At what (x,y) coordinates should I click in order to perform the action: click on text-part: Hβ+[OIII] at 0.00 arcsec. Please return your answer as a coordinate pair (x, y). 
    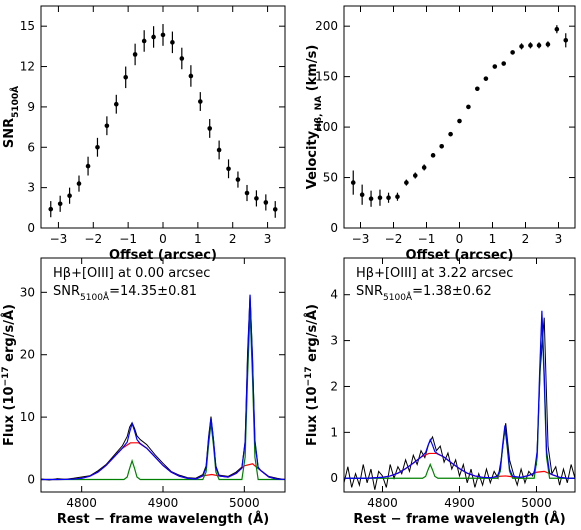
    Looking at the image, I should click on (131, 273).